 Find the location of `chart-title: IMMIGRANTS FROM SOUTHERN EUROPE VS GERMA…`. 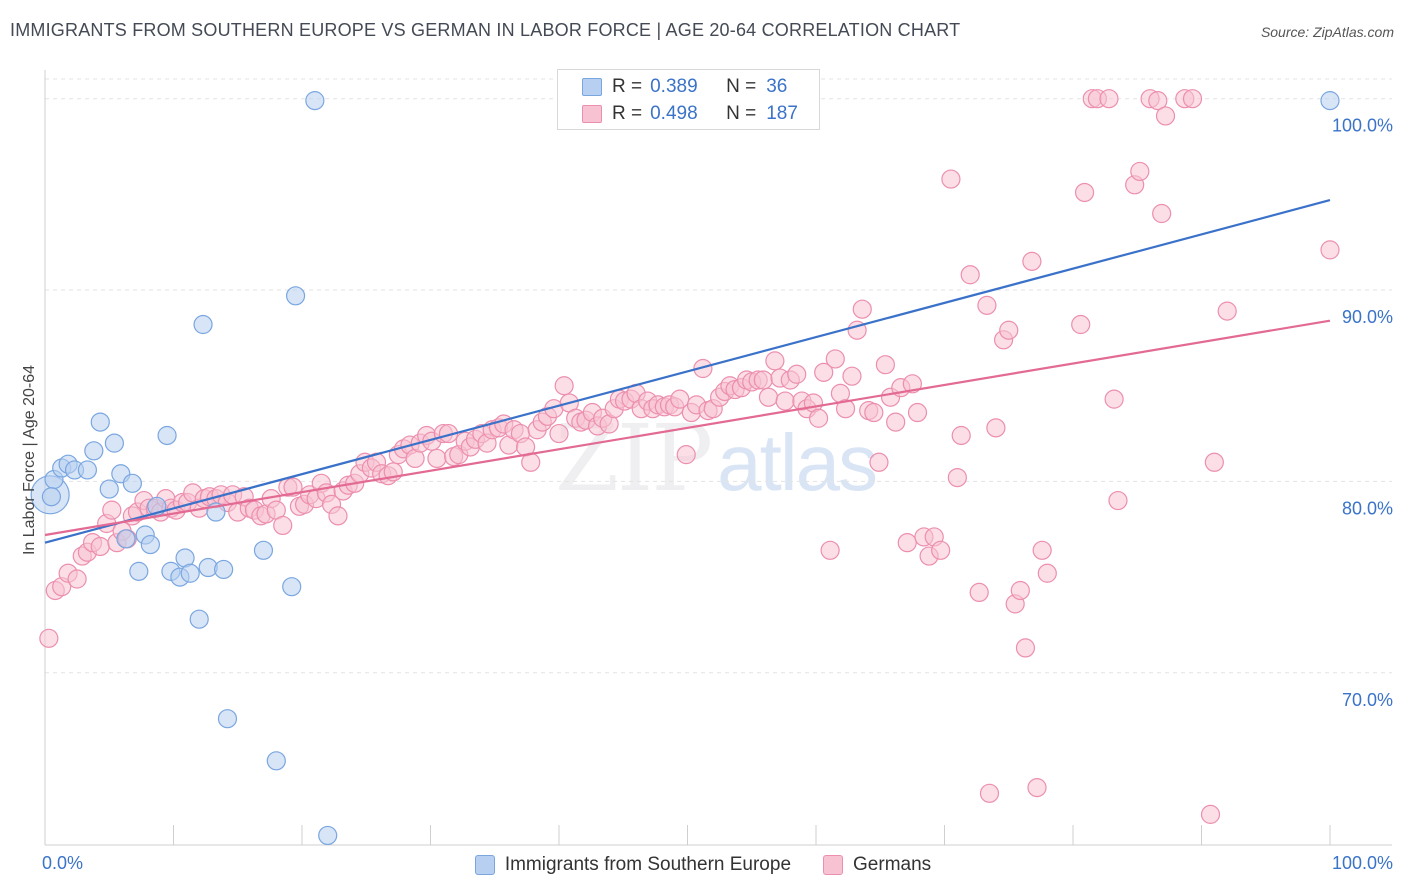

chart-title: IMMIGRANTS FROM SOUTHERN EUROPE VS GERMA… is located at coordinates (485, 30).